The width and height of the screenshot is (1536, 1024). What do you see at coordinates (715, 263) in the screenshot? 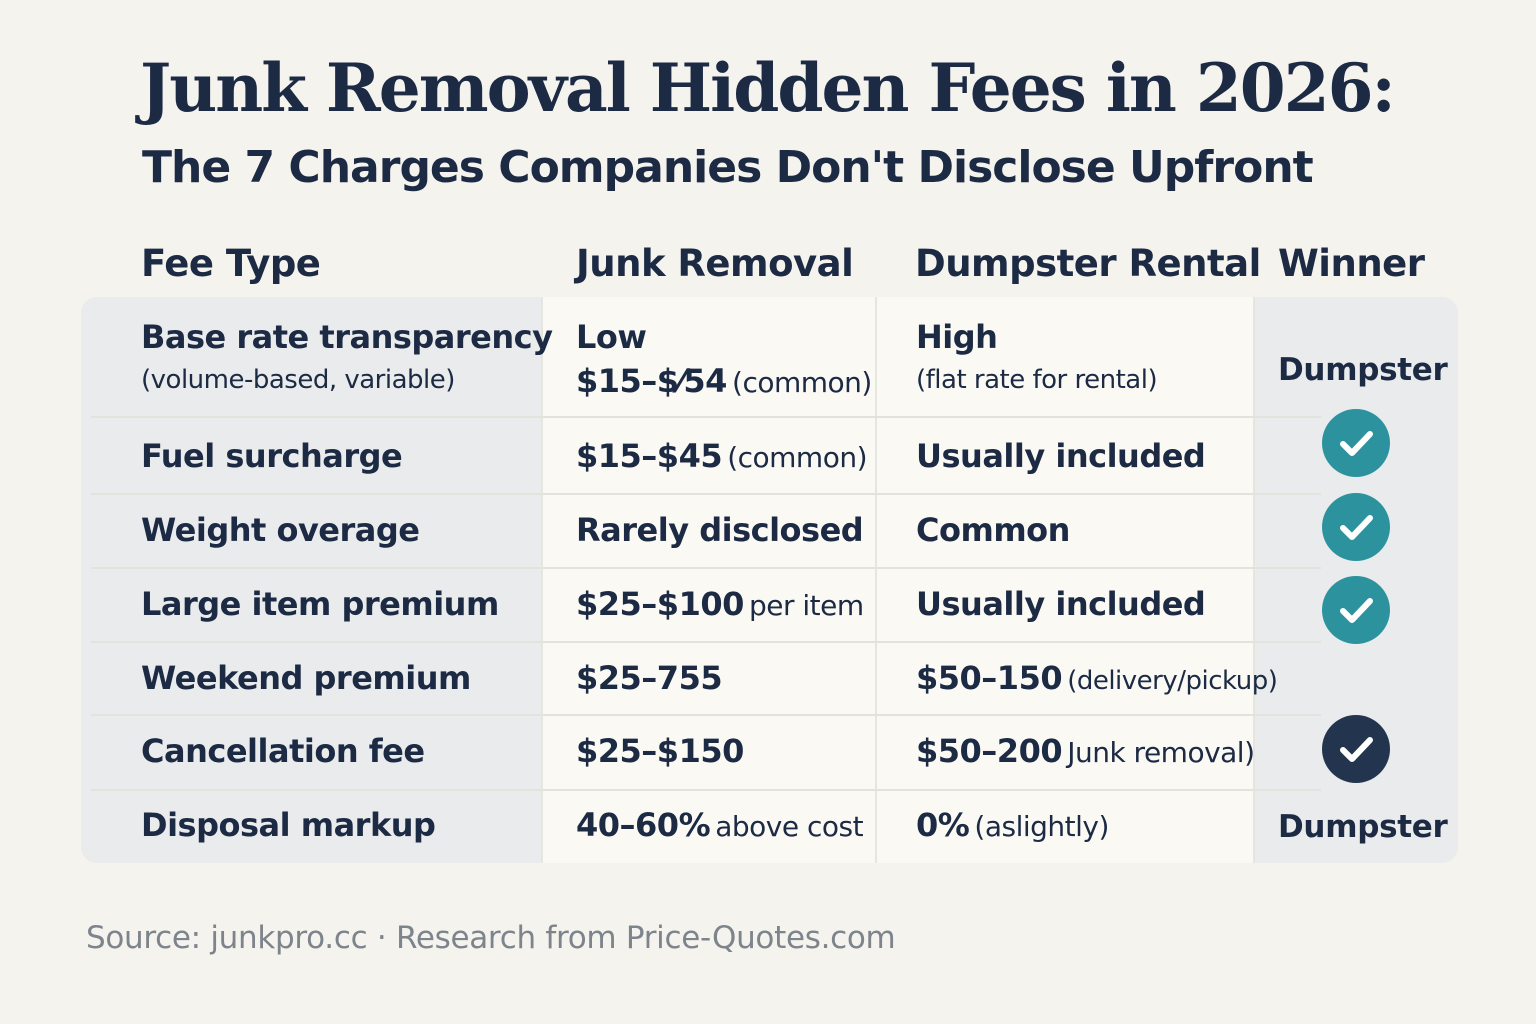
I see `header-junk-removal: Junk Removal` at bounding box center [715, 263].